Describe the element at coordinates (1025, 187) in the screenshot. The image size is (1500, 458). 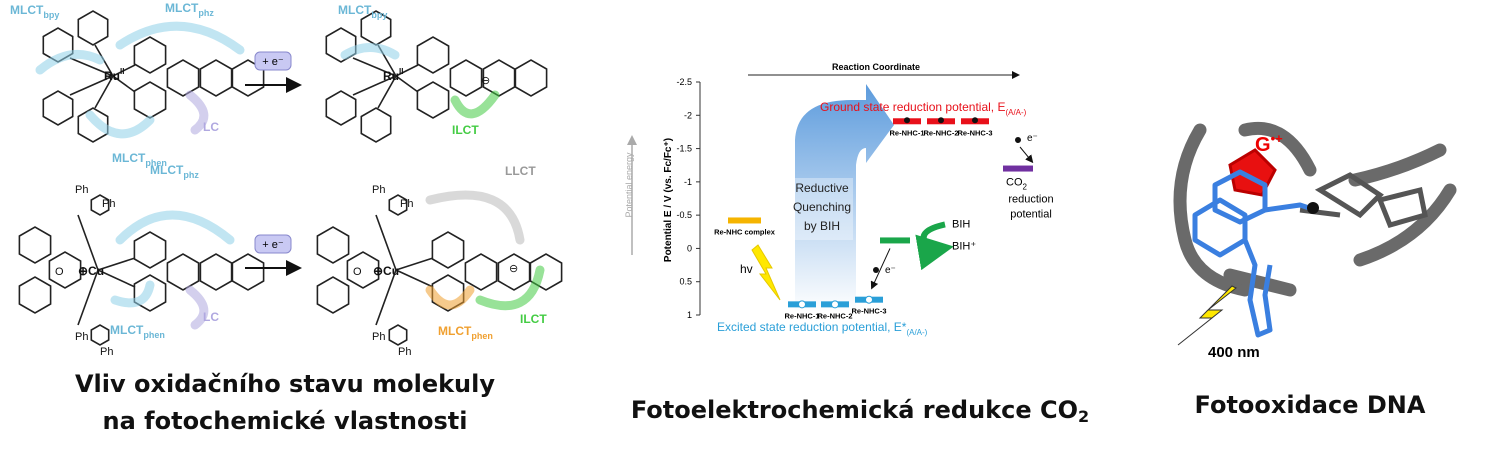
I see `co2-label-sub: 2` at that location.